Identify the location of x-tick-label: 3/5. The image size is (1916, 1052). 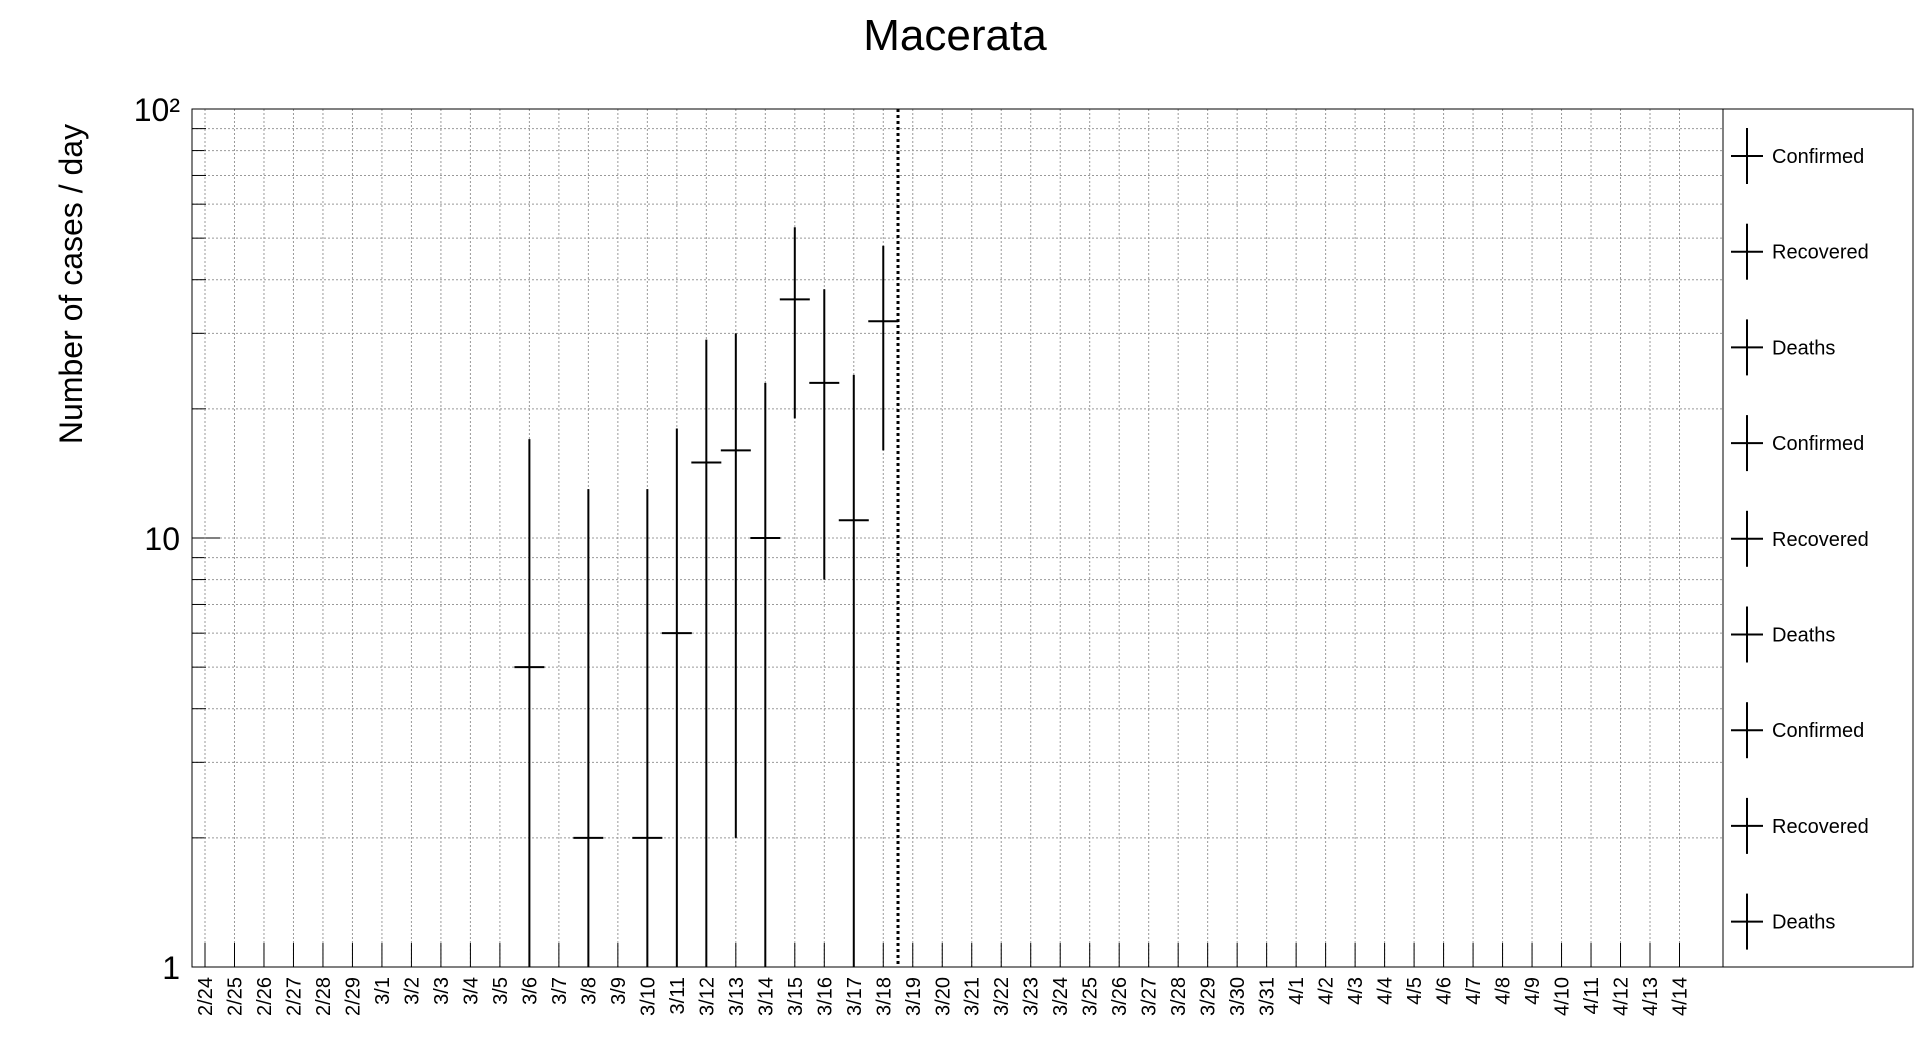
(501, 991).